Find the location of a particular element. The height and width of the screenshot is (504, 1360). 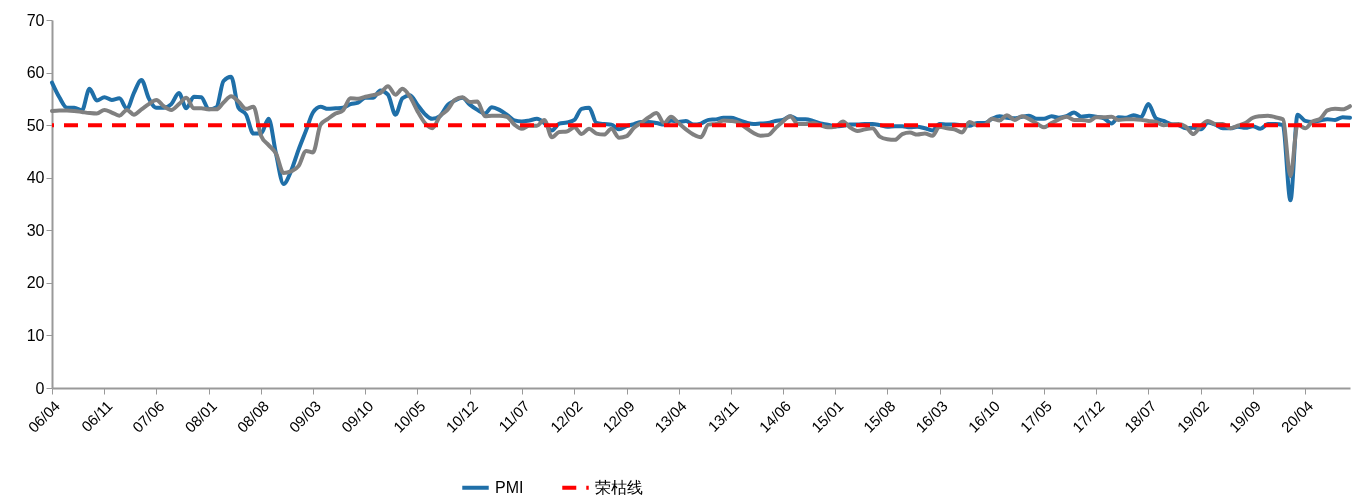

y-tick-label: 0 is located at coordinates (40, 388).